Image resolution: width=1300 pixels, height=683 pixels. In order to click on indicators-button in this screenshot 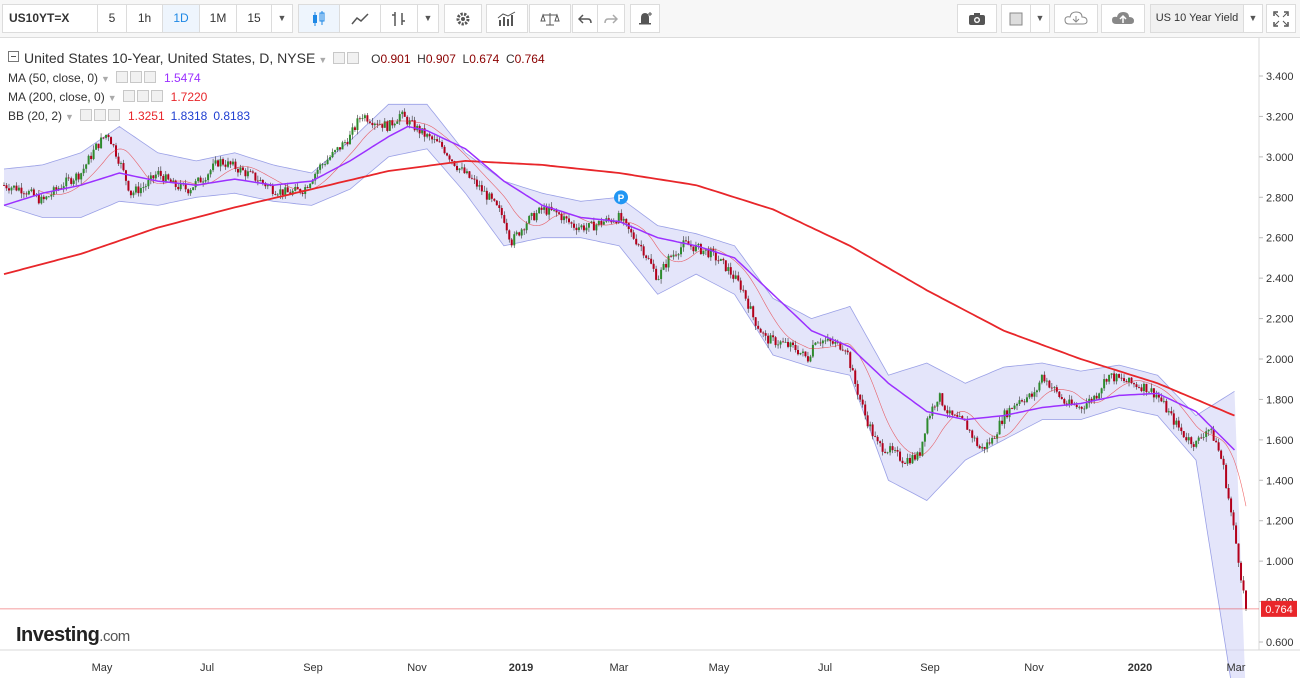, I will do `click(507, 18)`.